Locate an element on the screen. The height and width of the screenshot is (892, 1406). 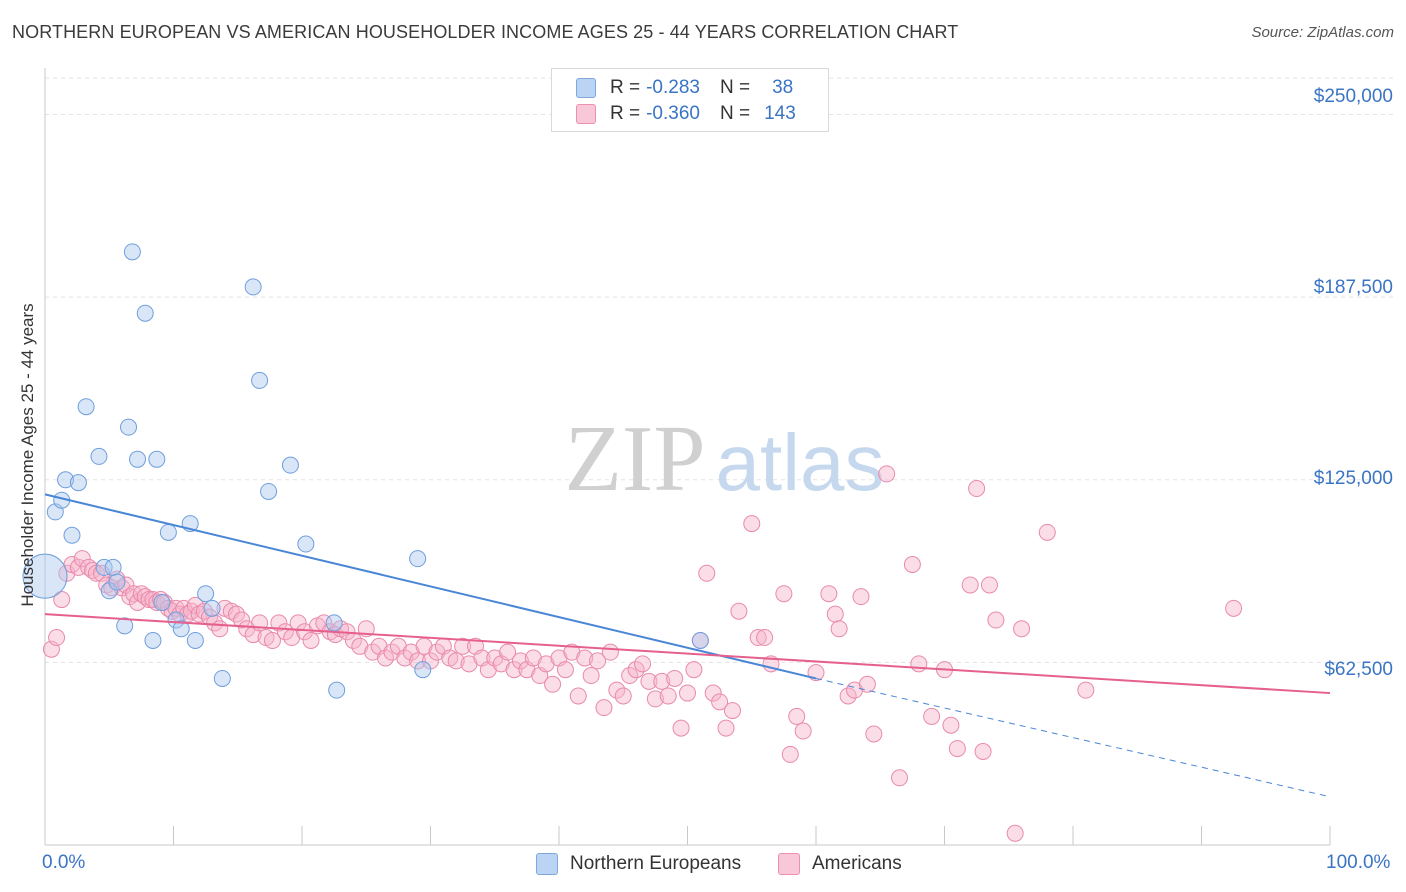
legend-row-americans: R = -0.360 N = 143 is located at coordinates (686, 114).